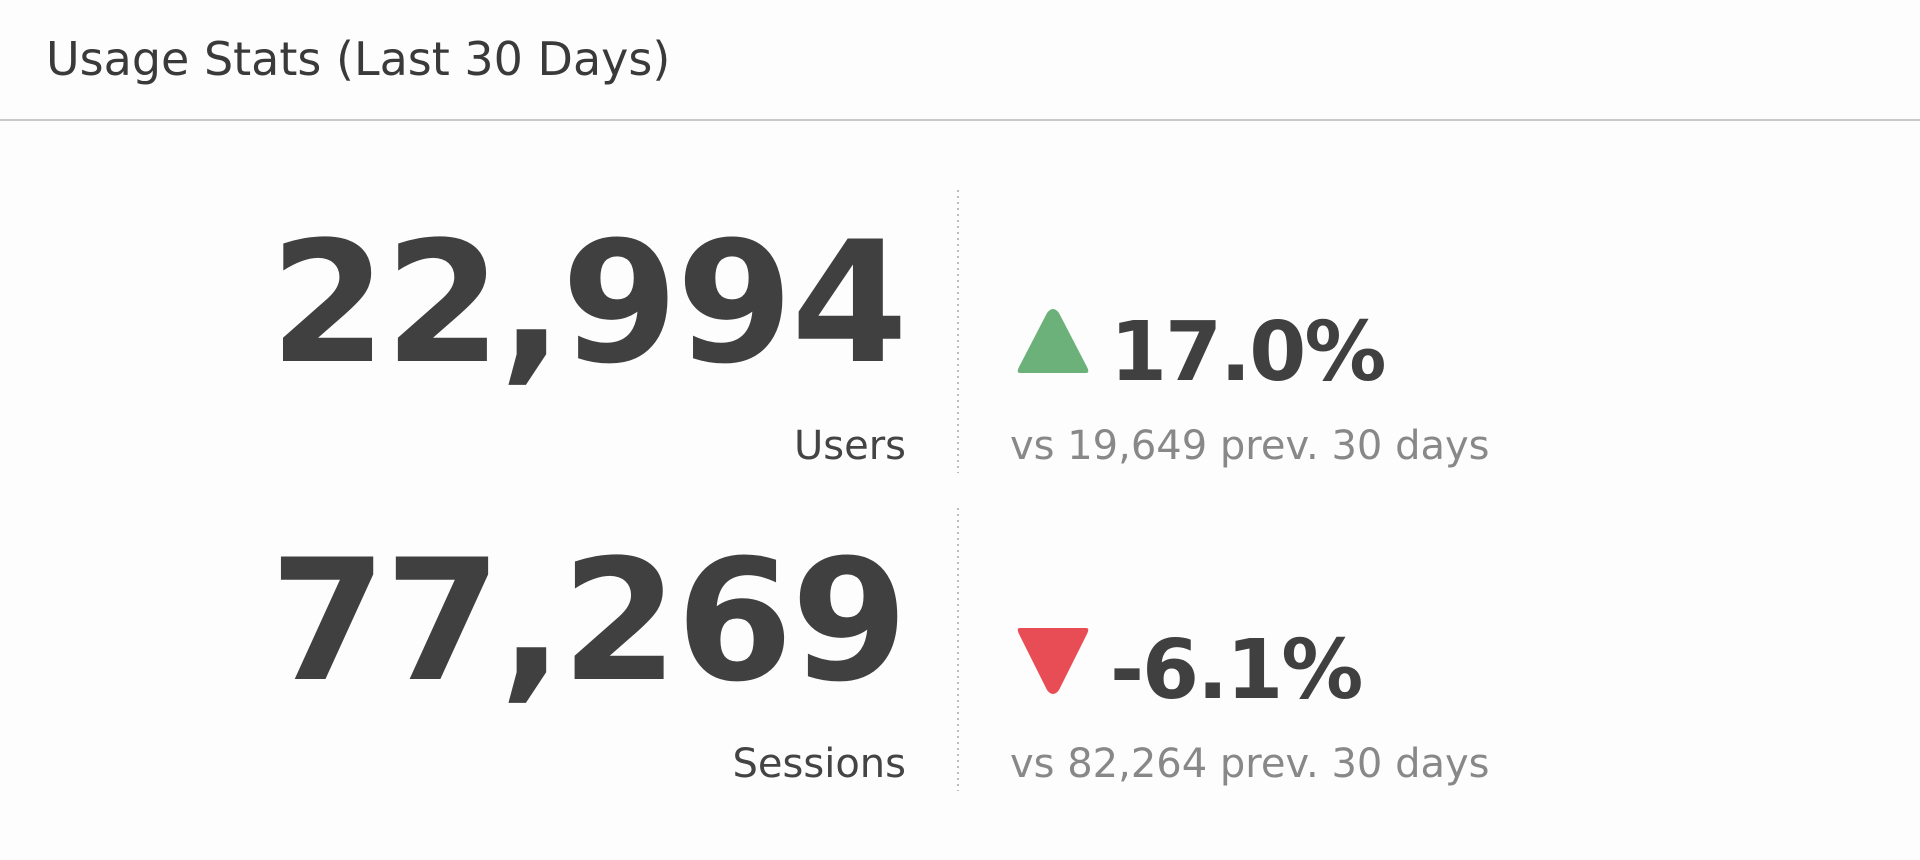  I want to click on metric-label: Sessions, so click(819, 764).